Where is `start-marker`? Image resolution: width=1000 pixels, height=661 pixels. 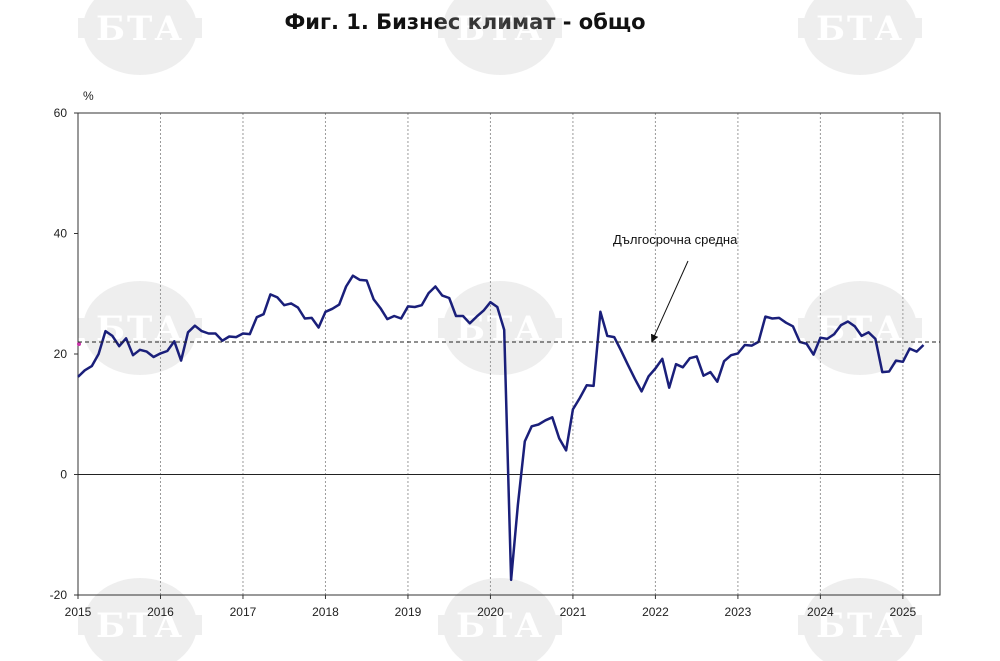 start-marker is located at coordinates (79, 343).